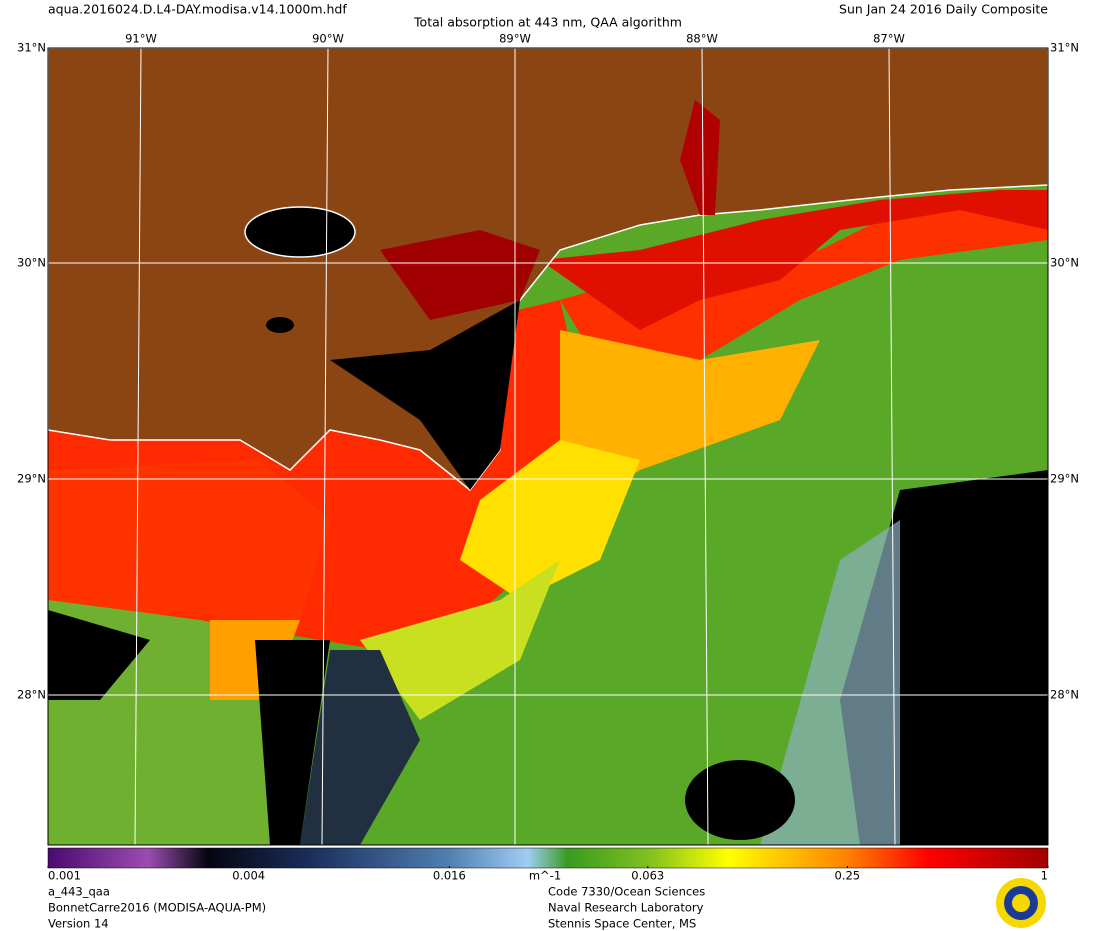 This screenshot has width=1096, height=931. I want to click on dataset: BonnetCarre2016 (MODISA-AQUA-PM), so click(157, 908).